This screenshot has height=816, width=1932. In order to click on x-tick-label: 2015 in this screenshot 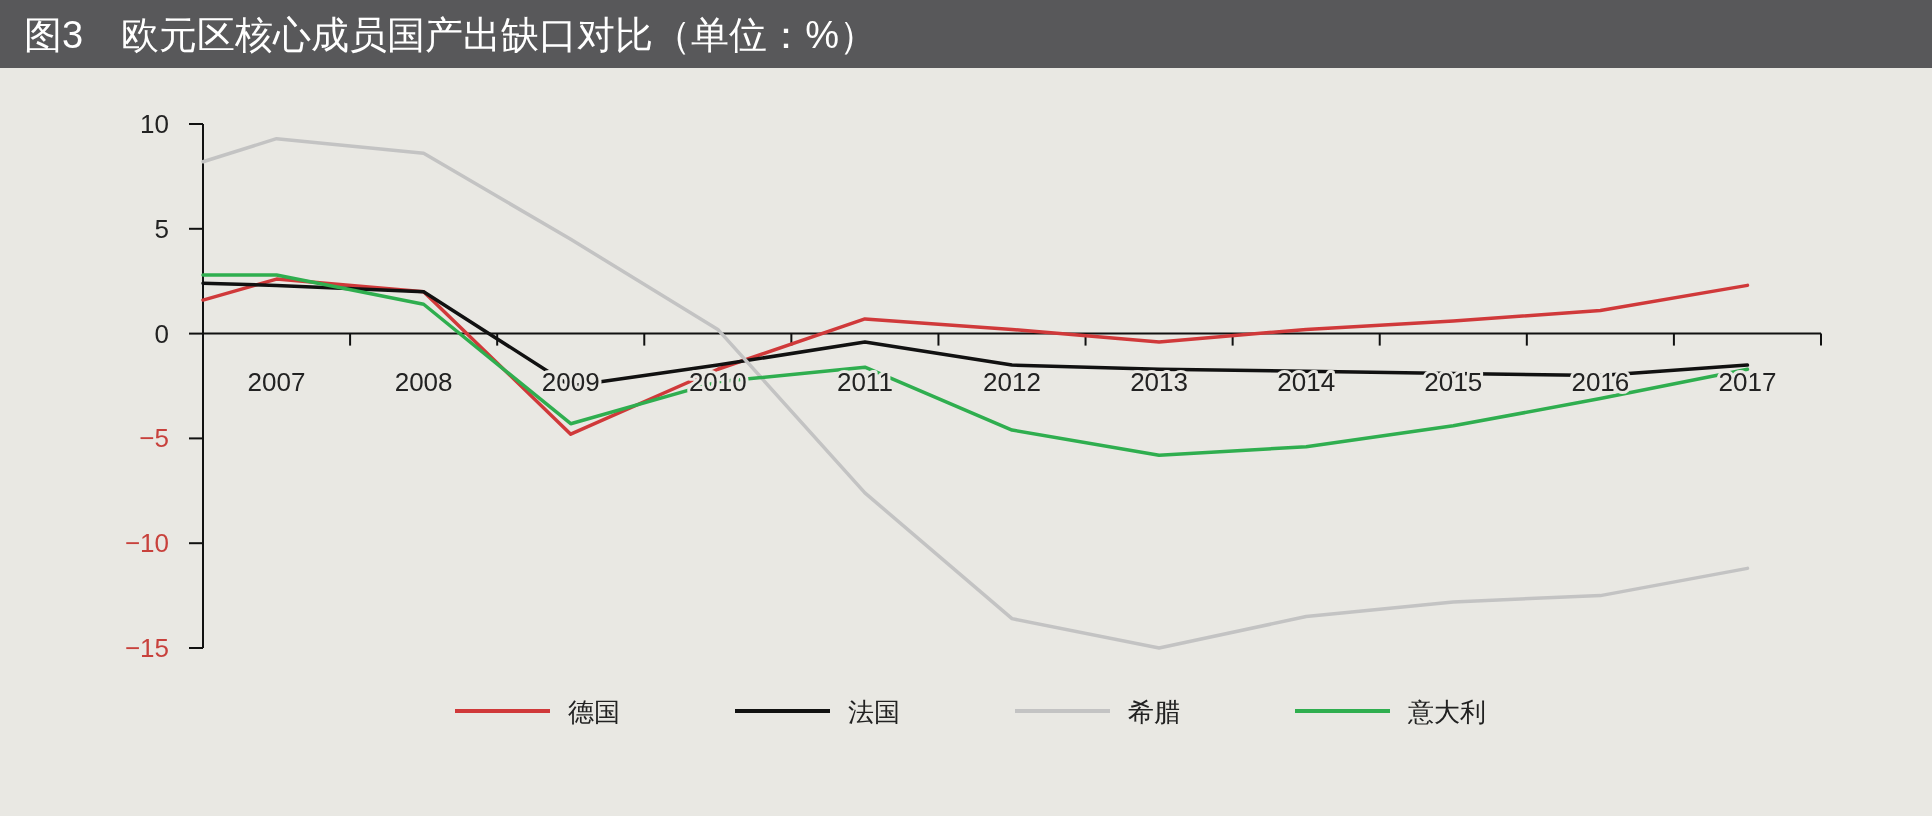, I will do `click(1453, 381)`.